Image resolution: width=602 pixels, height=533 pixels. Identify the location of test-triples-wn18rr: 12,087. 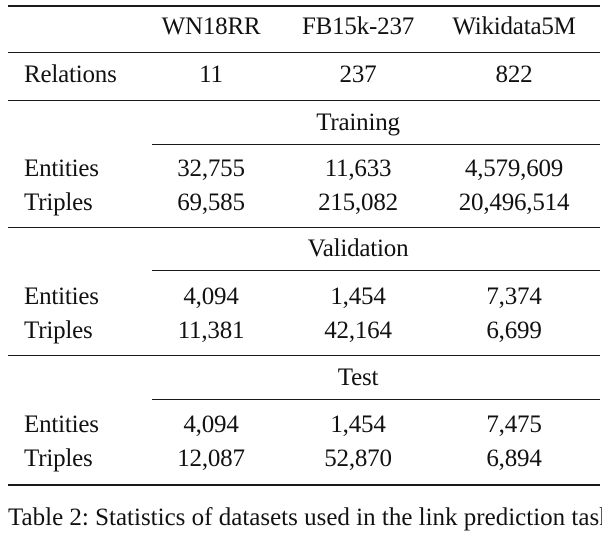
(211, 458).